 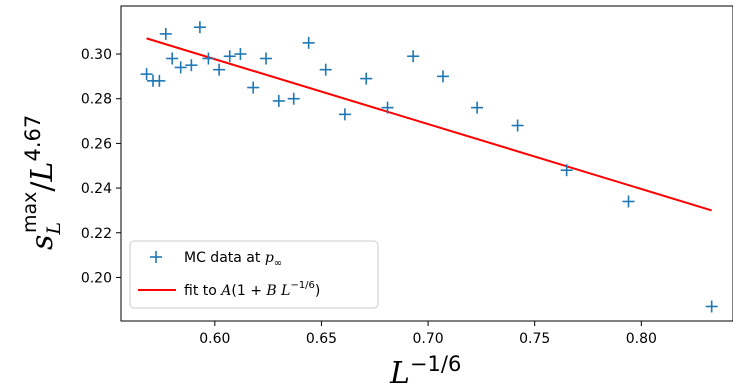 What do you see at coordinates (54, 229) in the screenshot?
I see `y-axis-label-sub: L` at bounding box center [54, 229].